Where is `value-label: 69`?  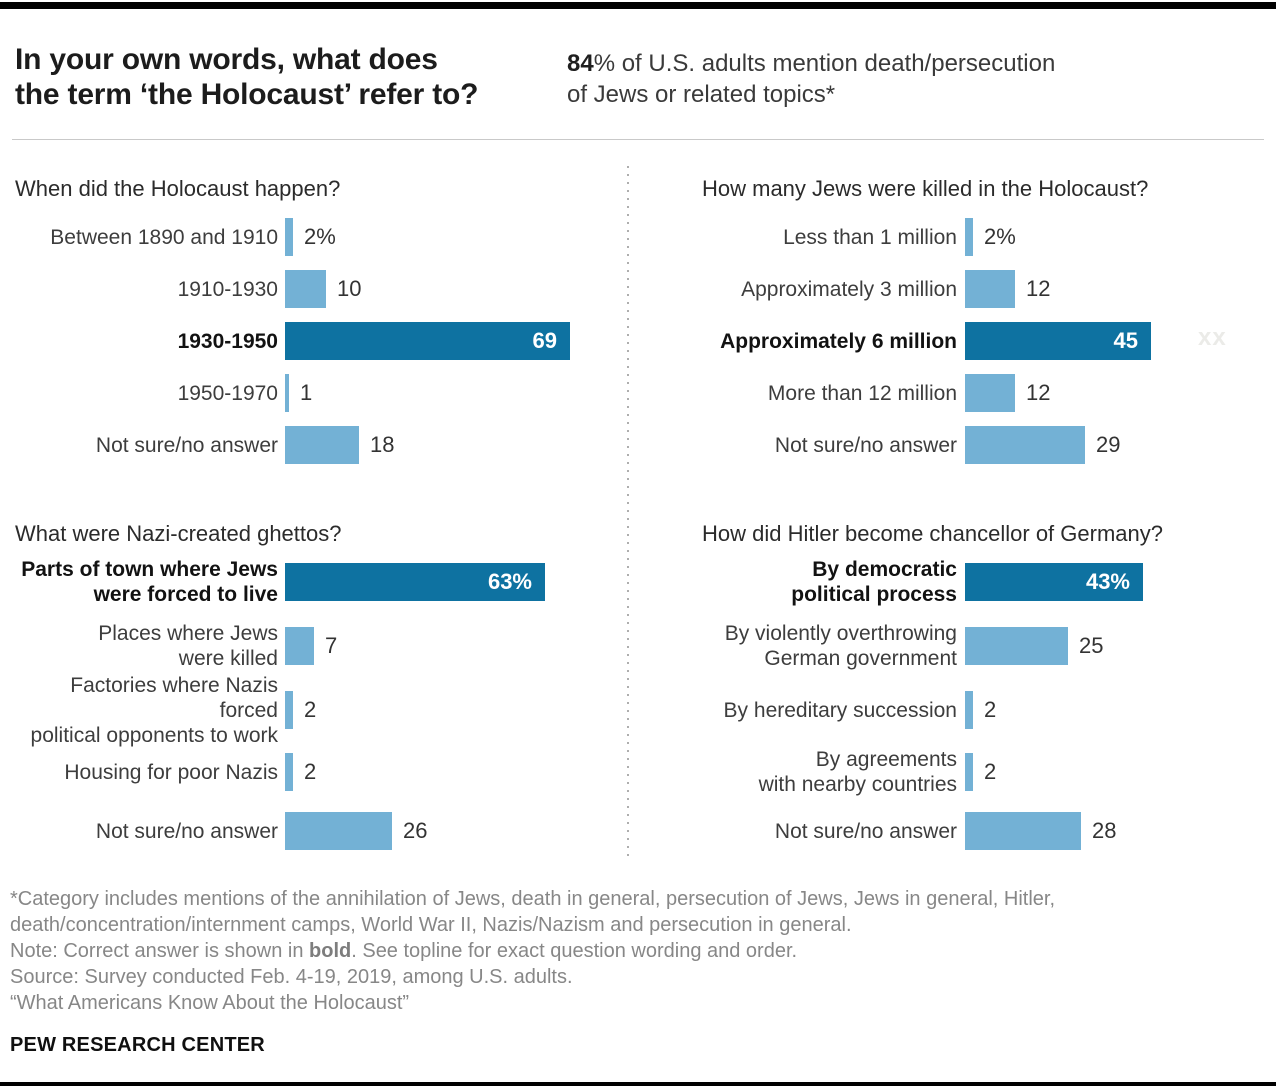
value-label: 69 is located at coordinates (544, 340).